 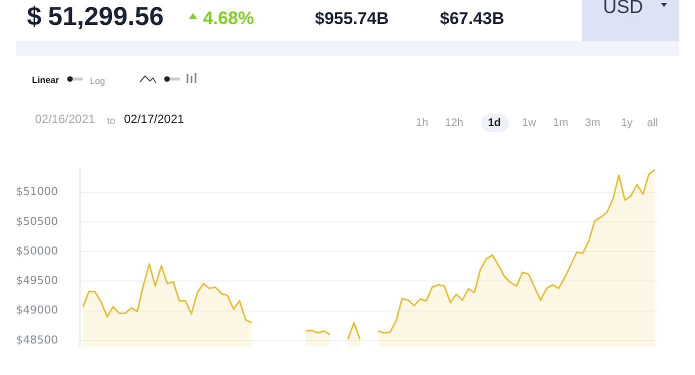 What do you see at coordinates (472, 18) in the screenshot?
I see `text: $67.43B` at bounding box center [472, 18].